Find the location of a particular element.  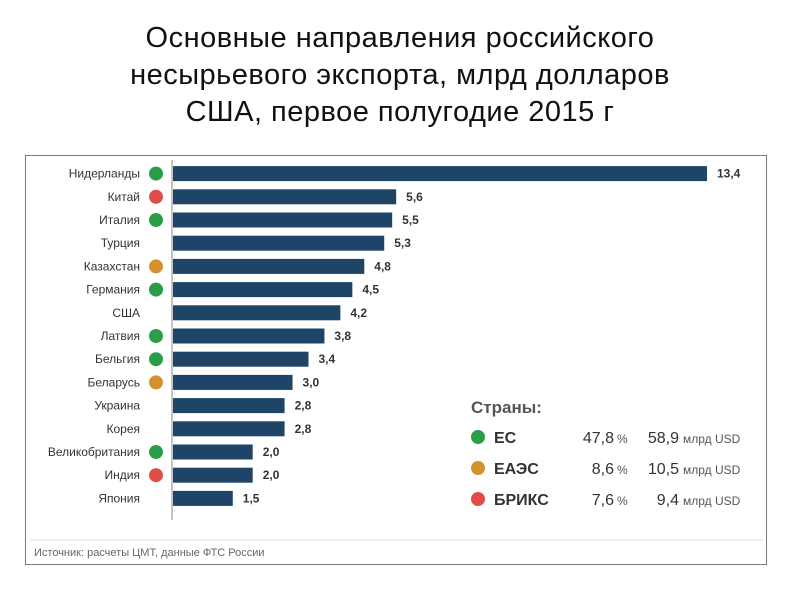

category-label: Нидерланды is located at coordinates (104, 174).